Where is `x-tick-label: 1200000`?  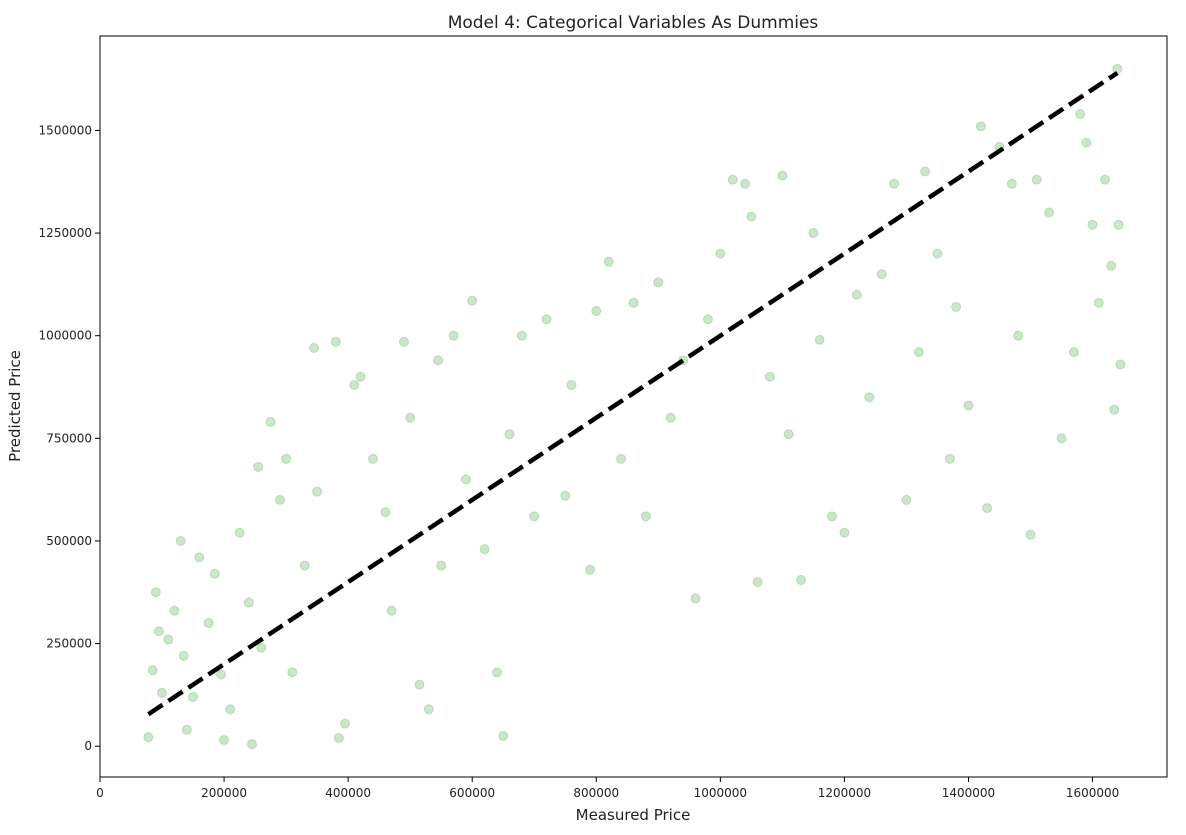 x-tick-label: 1200000 is located at coordinates (844, 793).